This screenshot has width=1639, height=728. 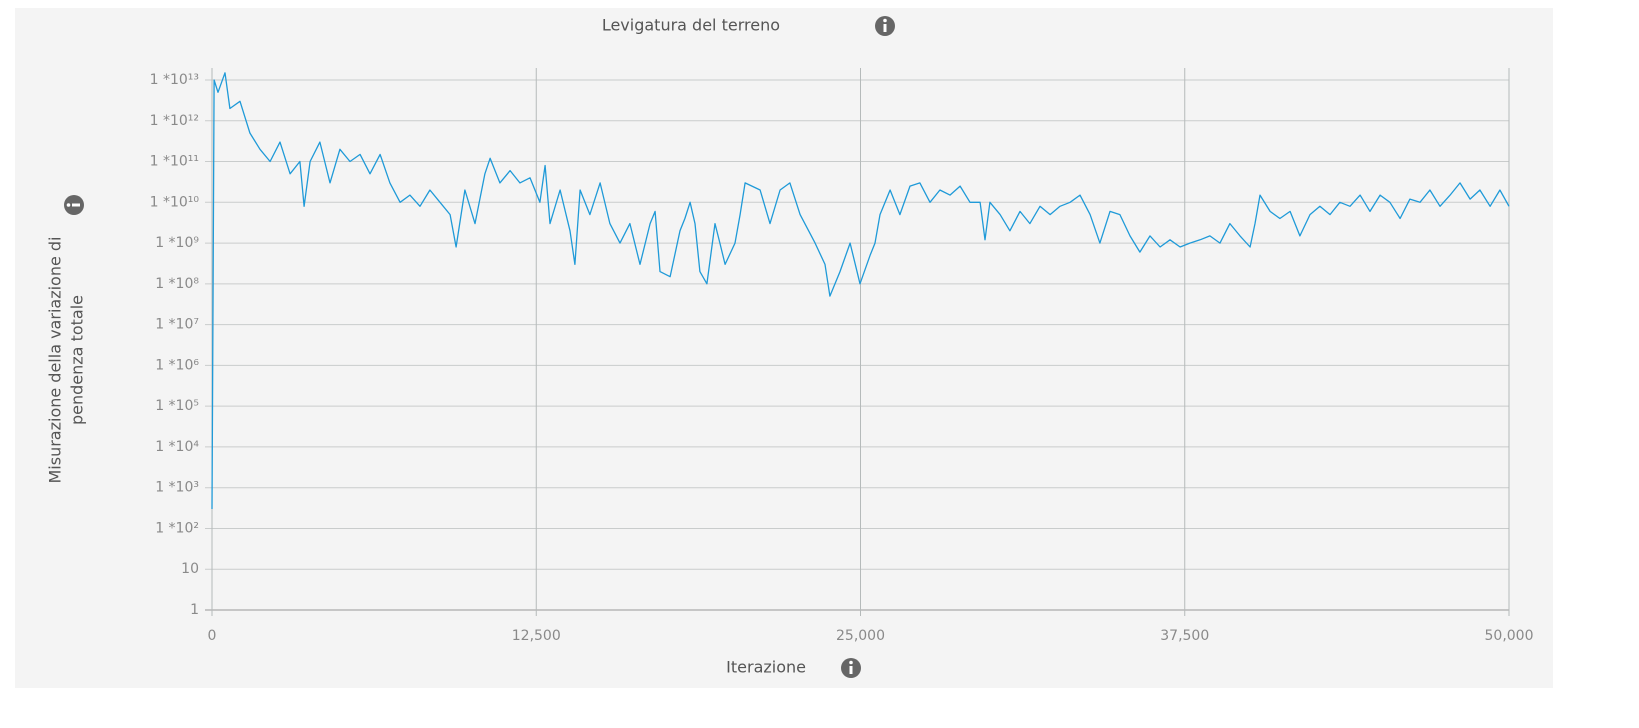 I want to click on y-tick-label: 1 *10¹⁰, so click(x=175, y=202).